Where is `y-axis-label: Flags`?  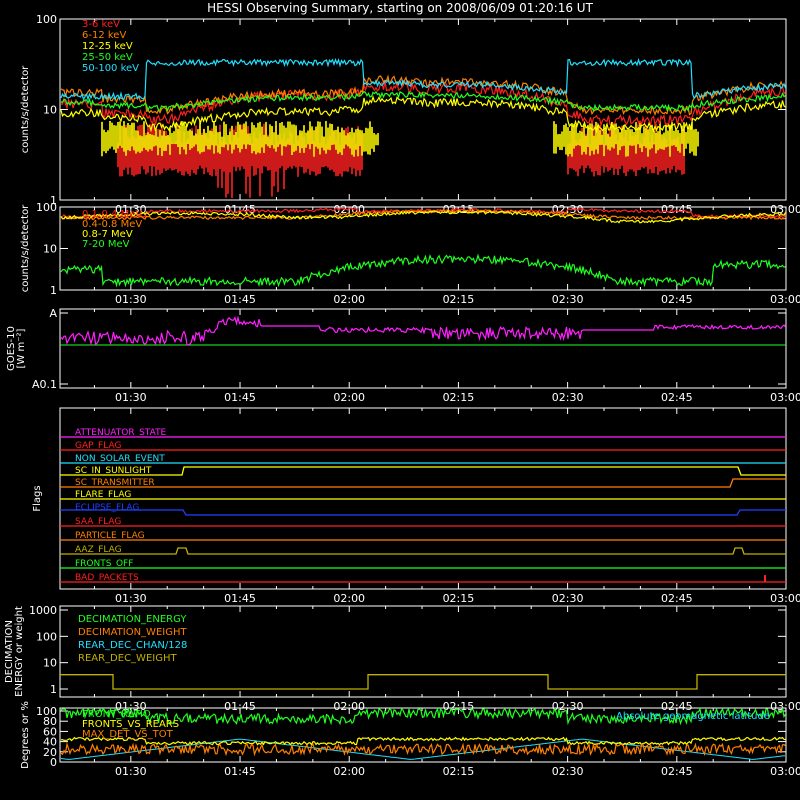
y-axis-label: Flags is located at coordinates (37, 498).